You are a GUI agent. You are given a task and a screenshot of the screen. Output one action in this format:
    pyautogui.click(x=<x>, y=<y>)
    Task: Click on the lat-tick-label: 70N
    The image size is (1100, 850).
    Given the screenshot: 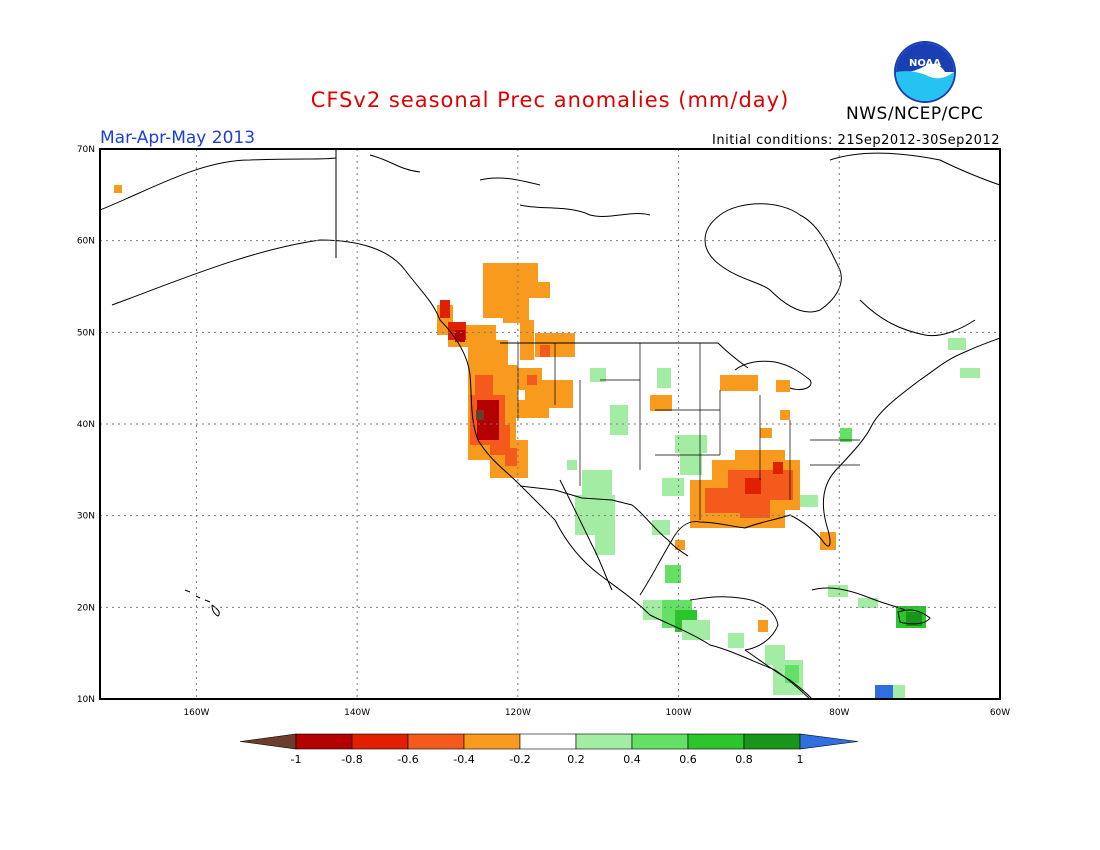 What is the action you would take?
    pyautogui.click(x=86, y=150)
    